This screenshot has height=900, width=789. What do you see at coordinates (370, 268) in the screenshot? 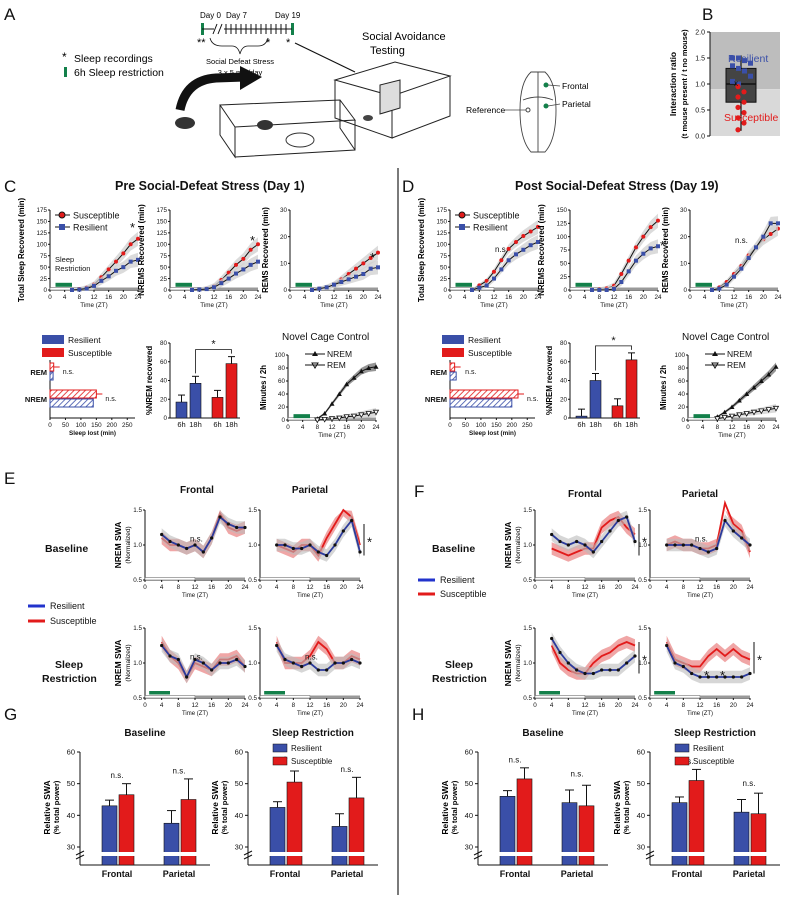
I see `c-rem-point-resilient` at bounding box center [370, 268].